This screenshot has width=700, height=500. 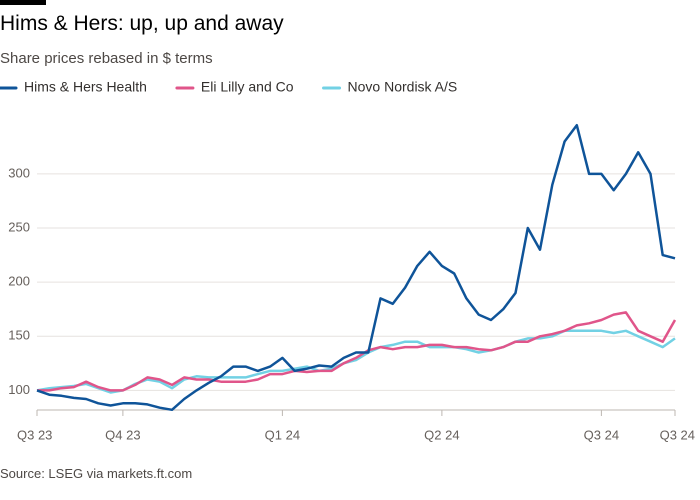 I want to click on y-tick-label: 200, so click(x=19, y=281).